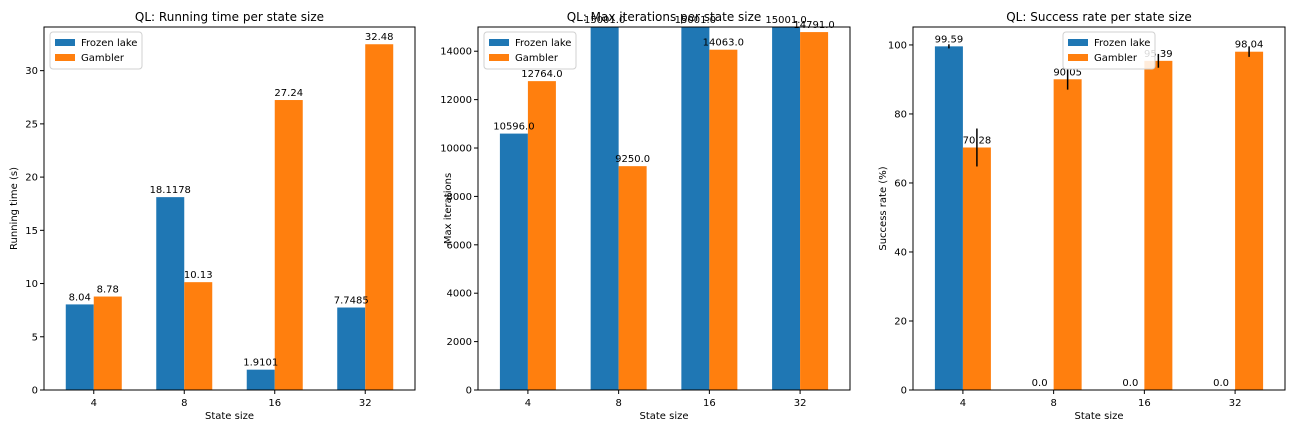 This screenshot has height=432, width=1296. I want to click on data-label: 8.78, so click(108, 290).